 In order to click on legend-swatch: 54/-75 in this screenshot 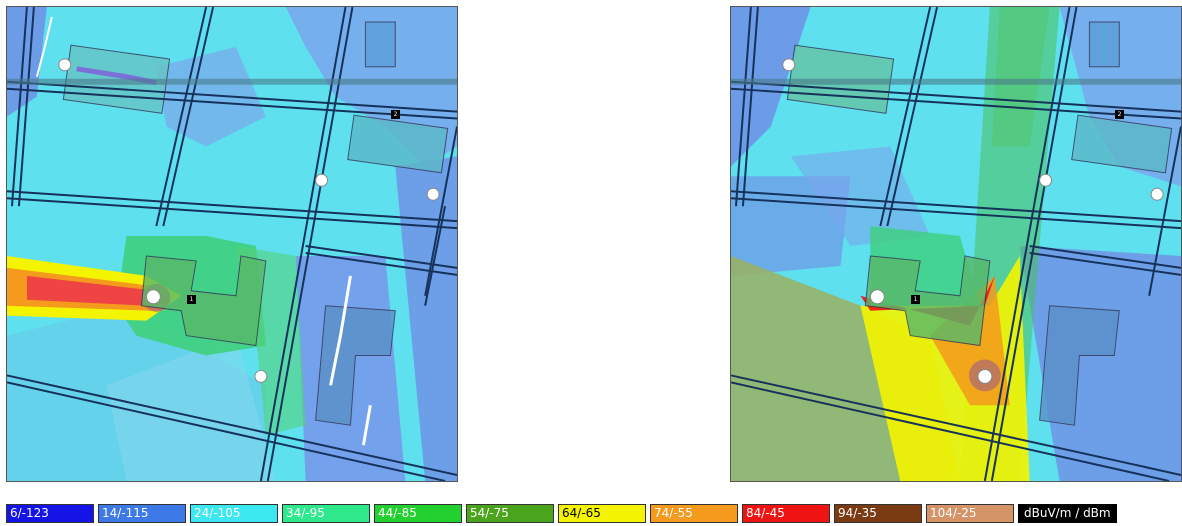, I will do `click(510, 513)`.